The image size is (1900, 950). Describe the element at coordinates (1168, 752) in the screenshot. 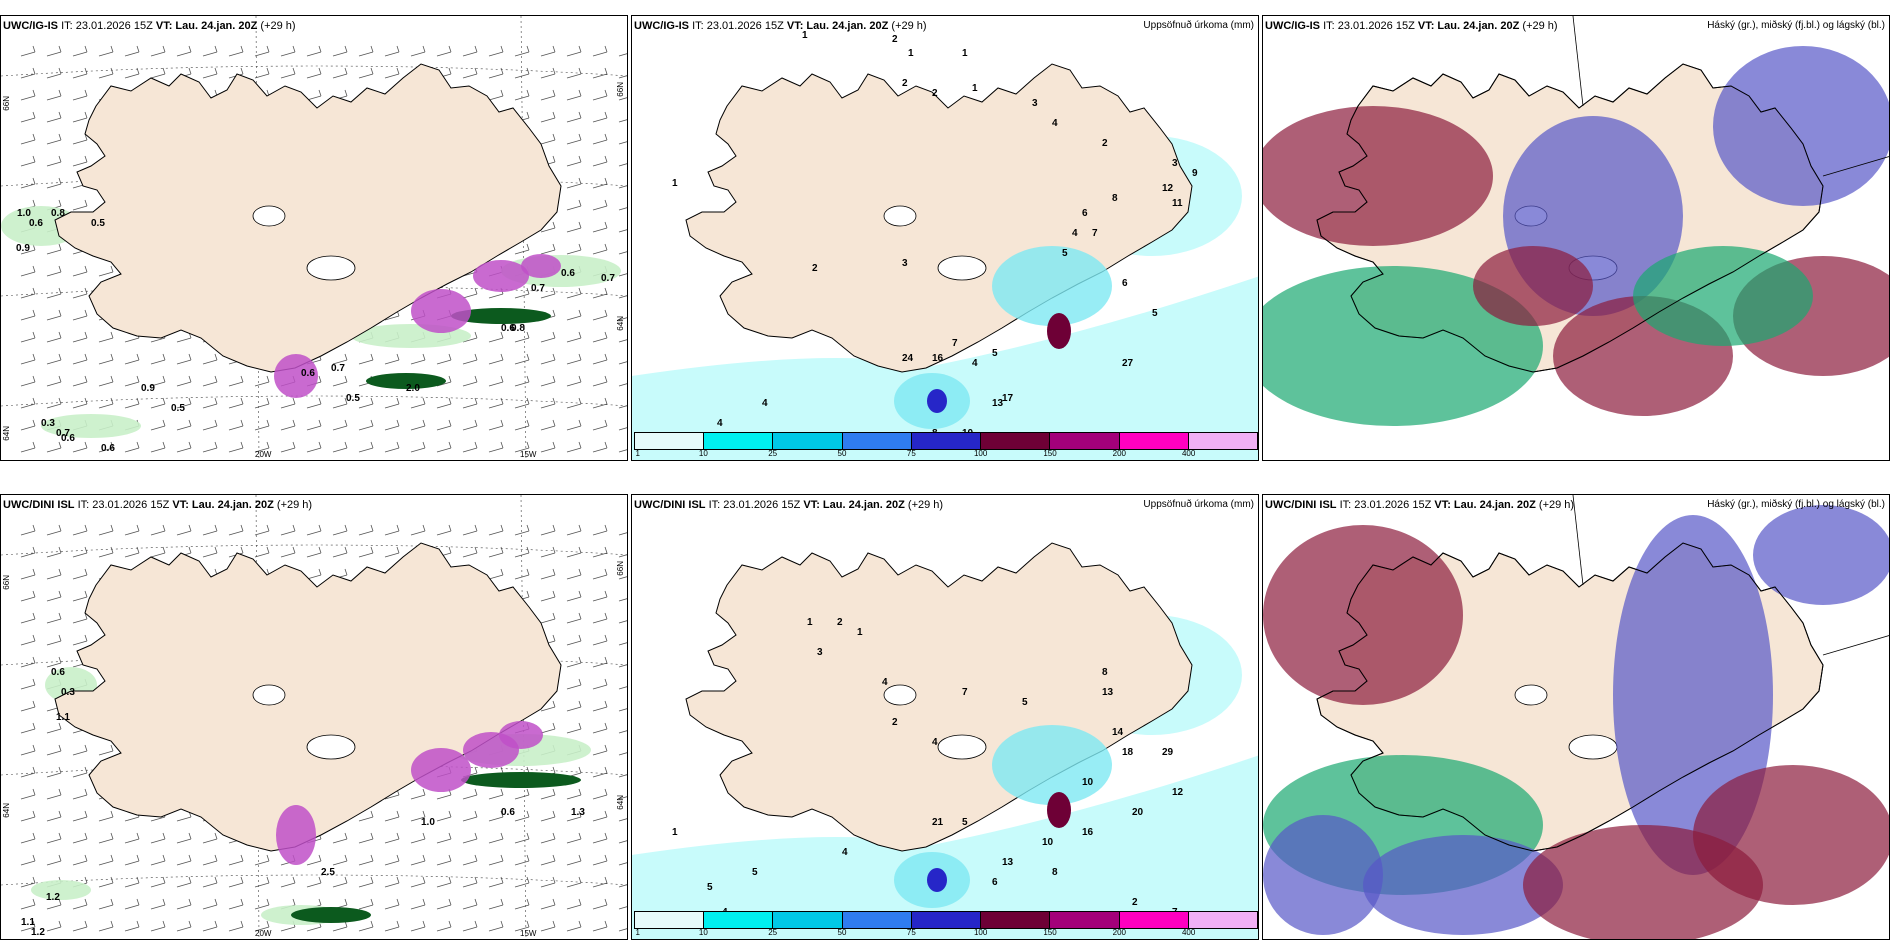

I see `precip-value: 29` at that location.